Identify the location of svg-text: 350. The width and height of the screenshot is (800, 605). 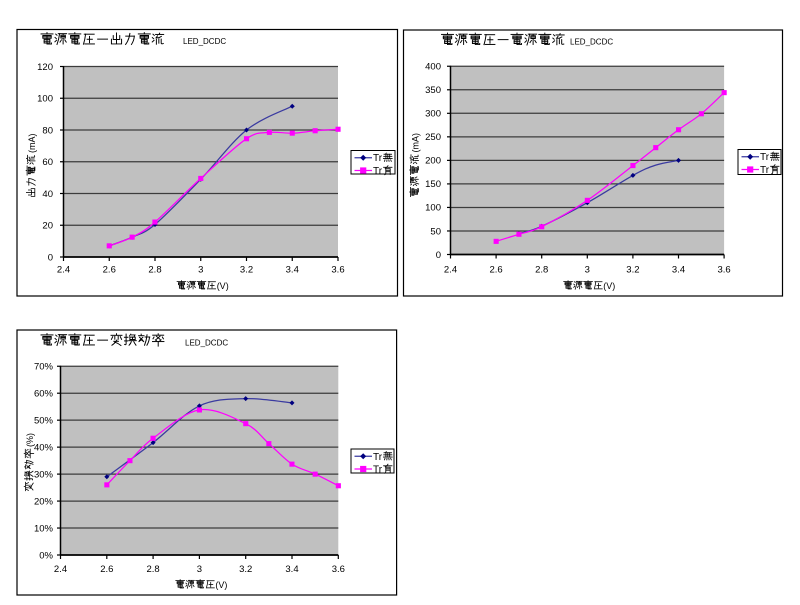
(433, 90).